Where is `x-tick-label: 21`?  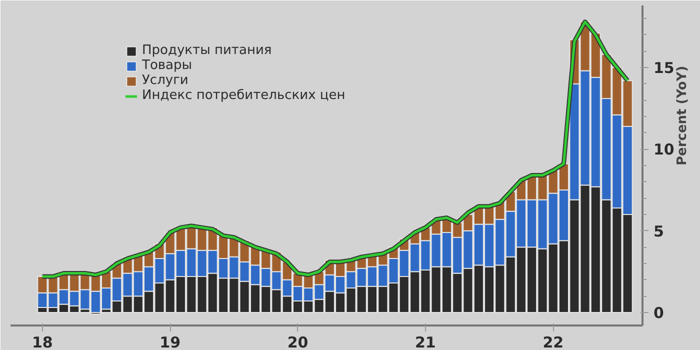
x-tick-label: 21 is located at coordinates (425, 342).